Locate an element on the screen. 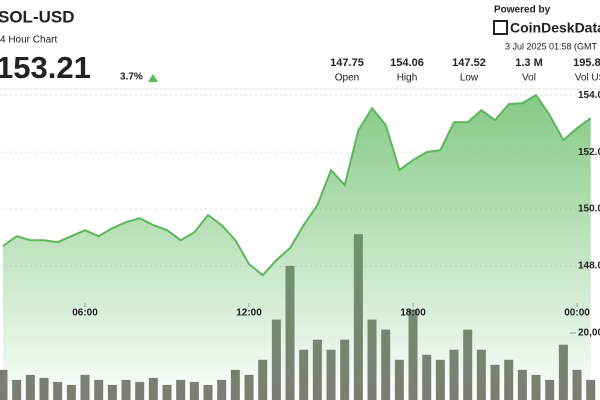 The image size is (600, 400). stat-value: 147.75 is located at coordinates (347, 63).